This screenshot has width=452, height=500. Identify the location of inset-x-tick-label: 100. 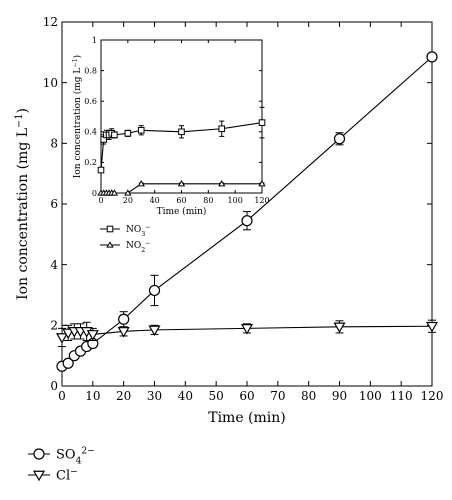
(235, 200).